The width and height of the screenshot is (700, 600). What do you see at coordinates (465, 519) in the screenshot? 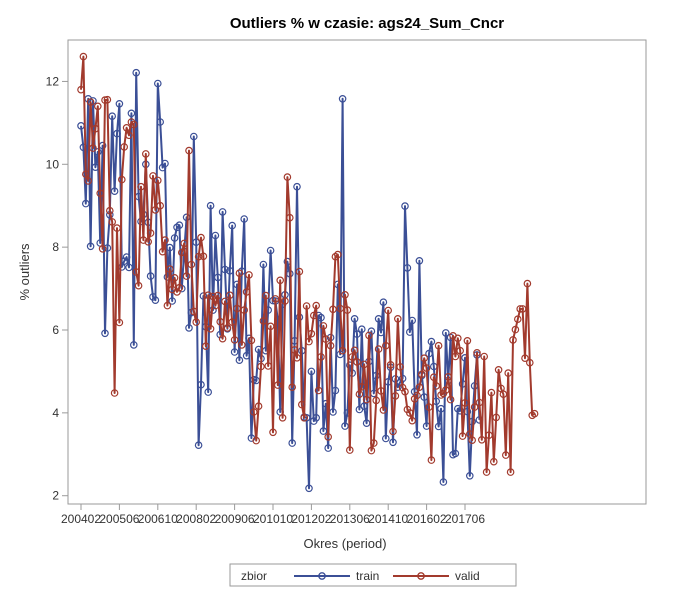
I see `x-tick-label: 201706` at bounding box center [465, 519].